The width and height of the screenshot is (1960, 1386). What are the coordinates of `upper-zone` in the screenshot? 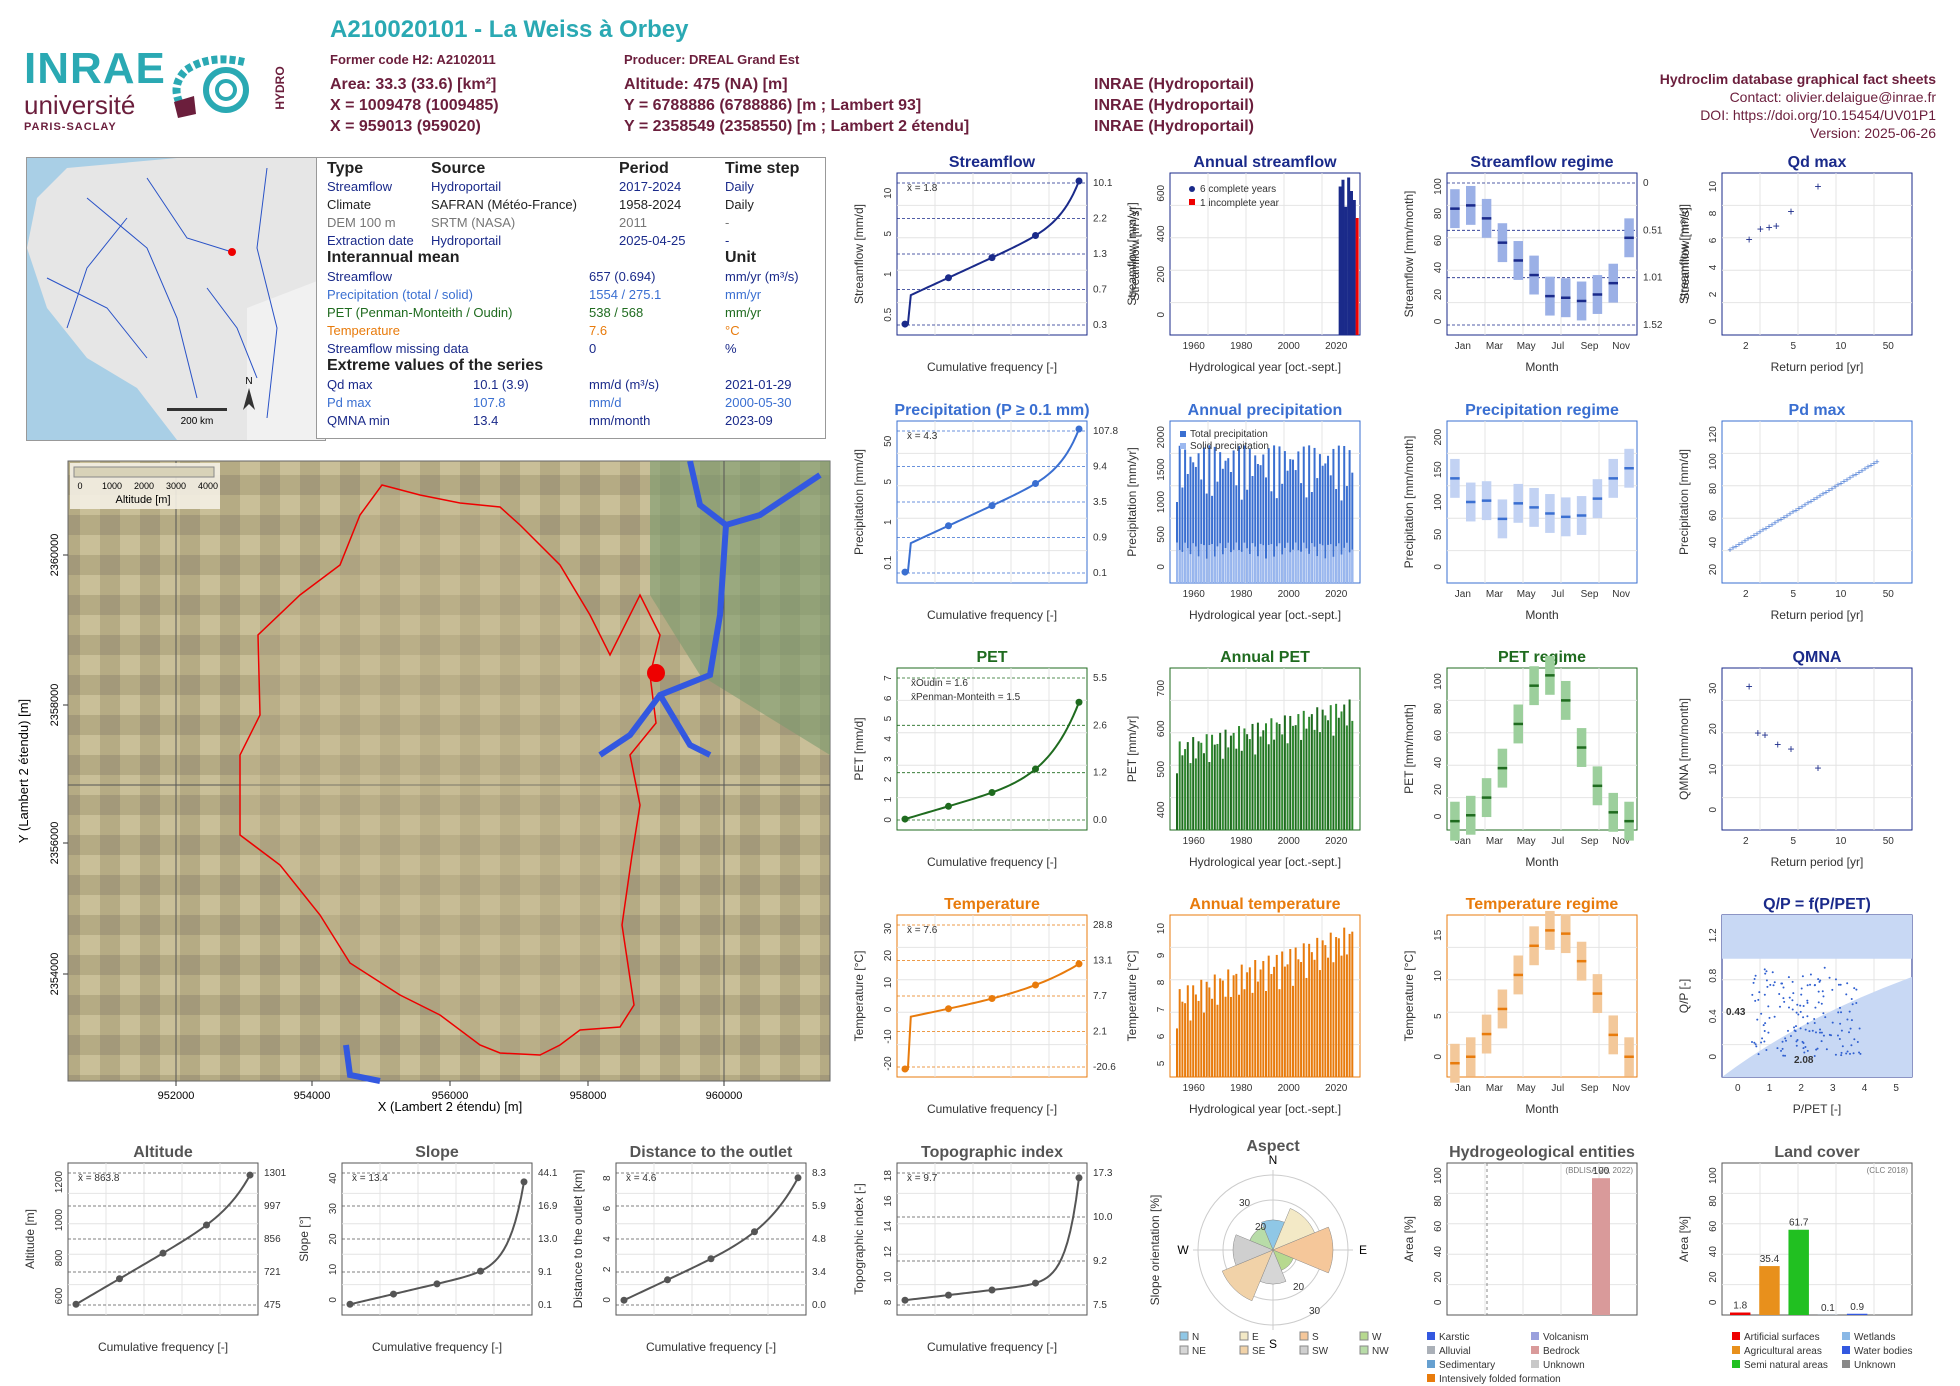 It's located at (1817, 937).